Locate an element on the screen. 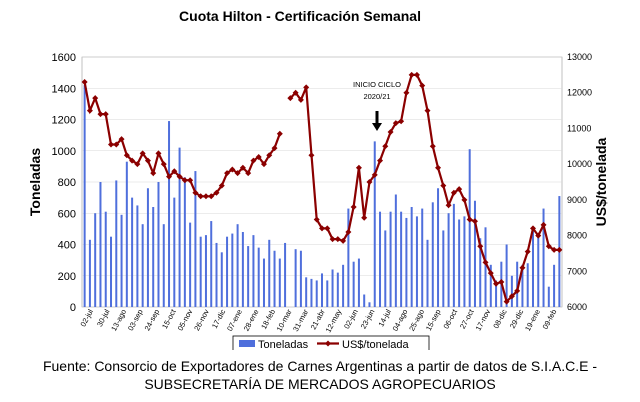  right-axis-ticks: 6000 7000 8000 9000 10000 11000 12000 13000 is located at coordinates (579, 182).